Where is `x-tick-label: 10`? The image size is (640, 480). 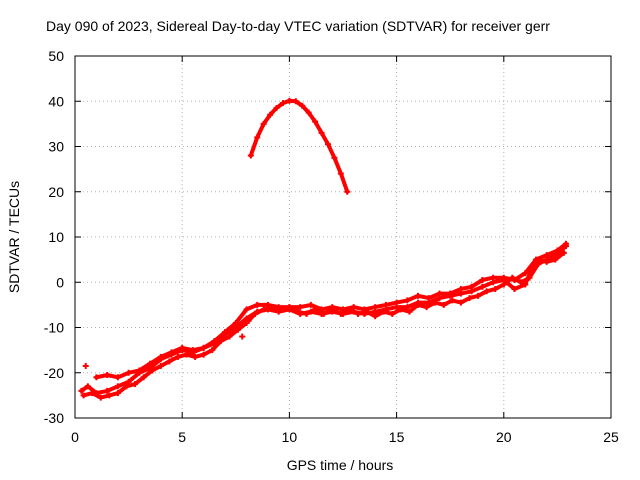 x-tick-label: 10 is located at coordinates (290, 437).